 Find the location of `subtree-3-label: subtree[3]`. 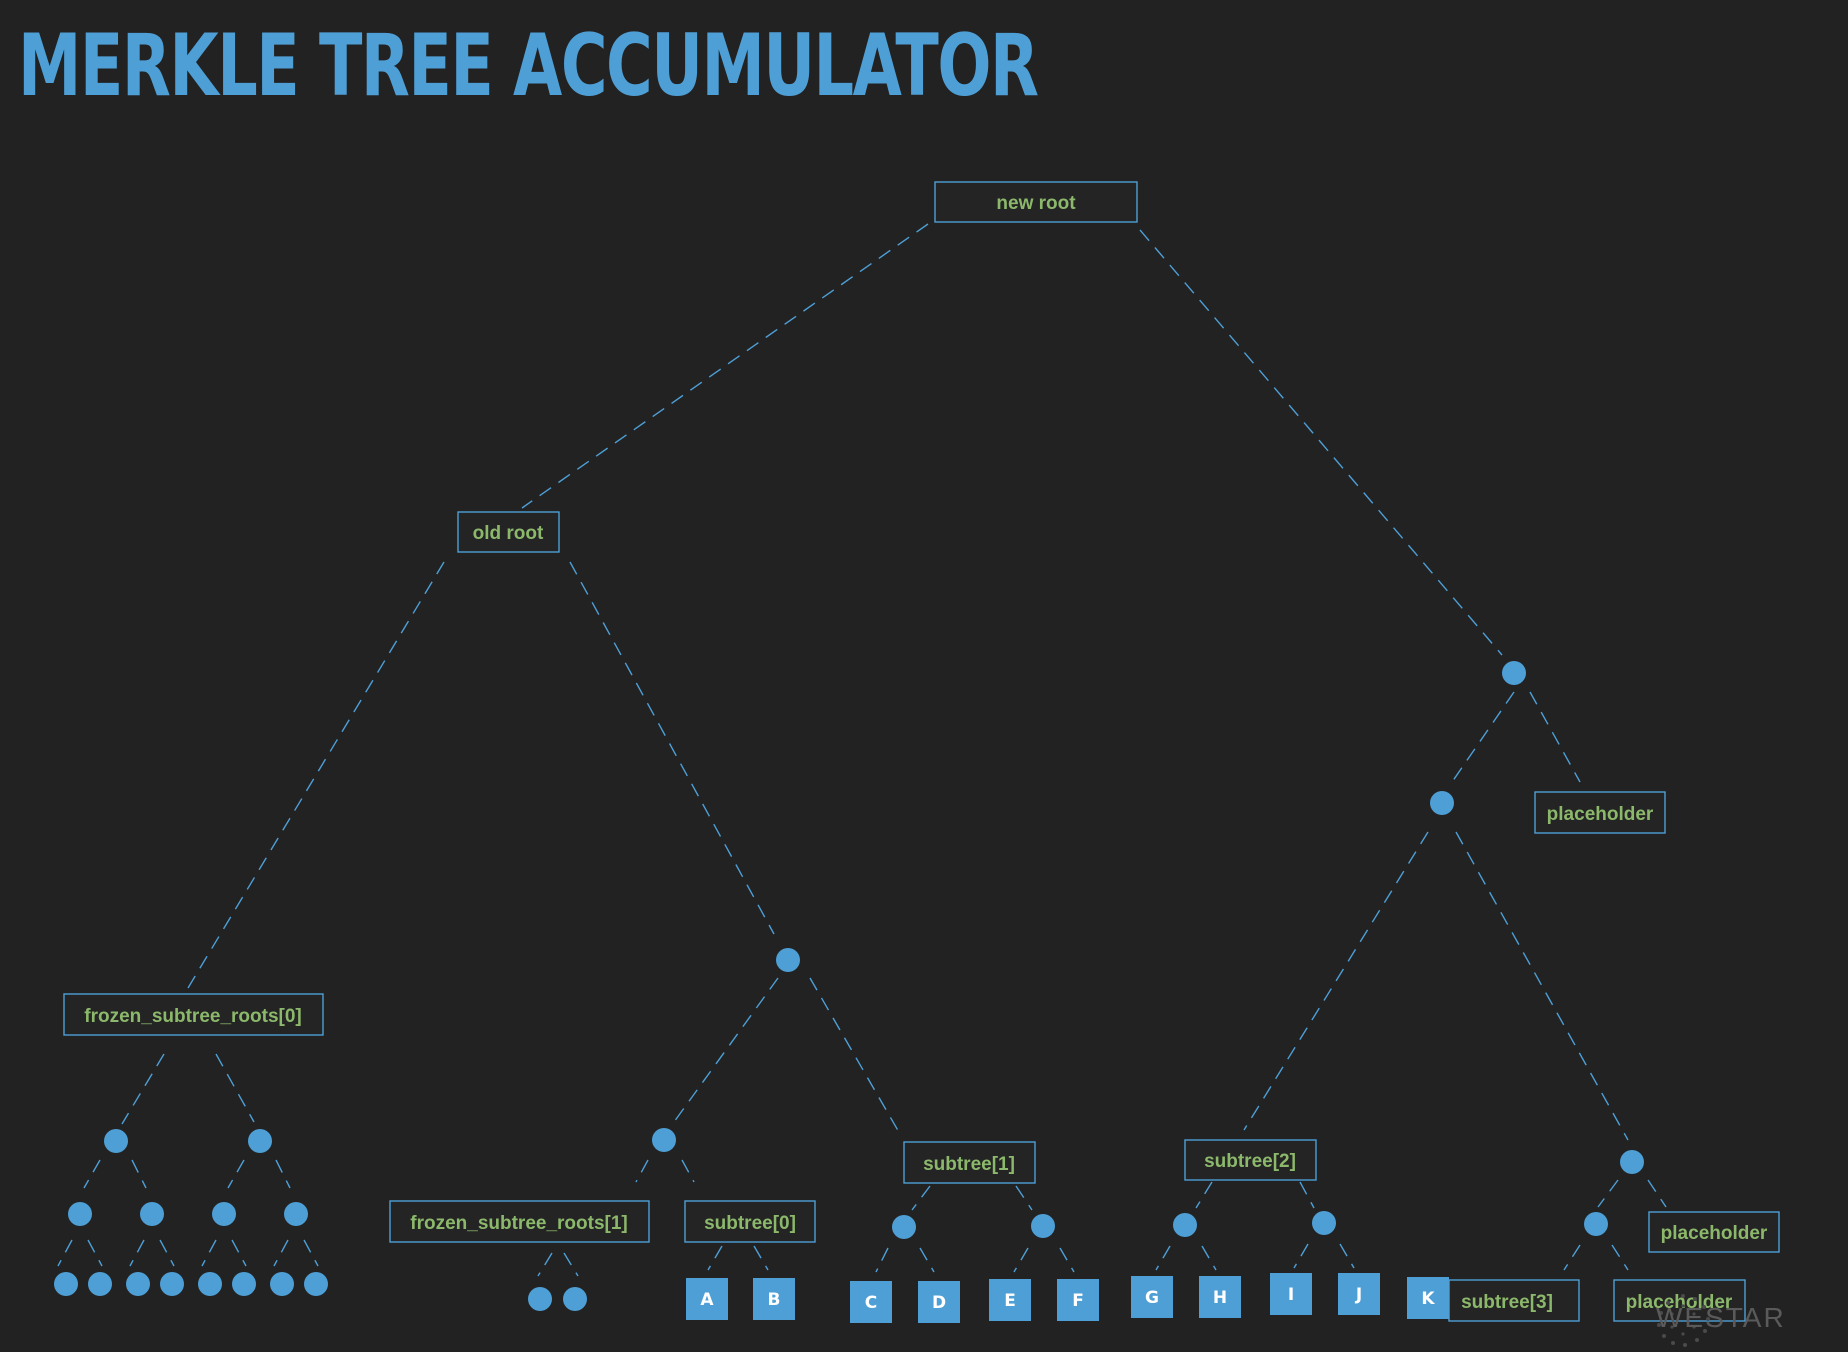

subtree-3-label: subtree[3] is located at coordinates (1514, 1300).